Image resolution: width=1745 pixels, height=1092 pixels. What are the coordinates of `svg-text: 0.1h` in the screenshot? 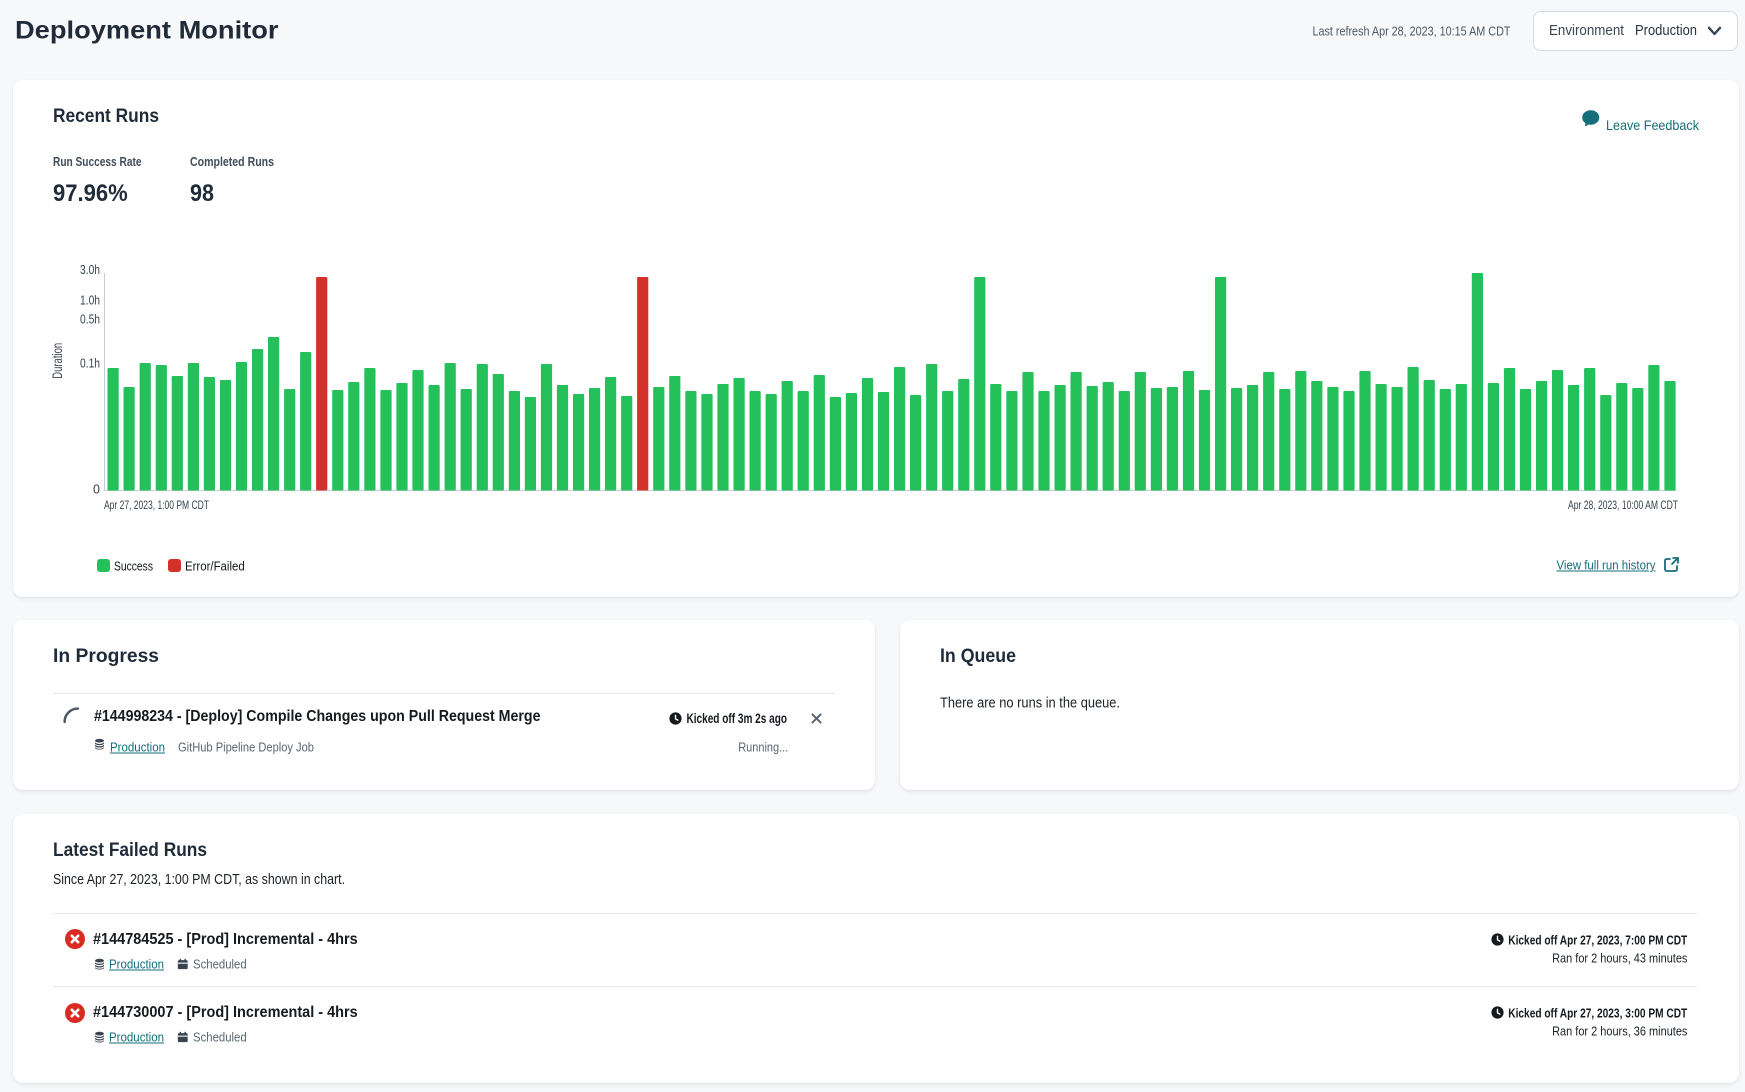 It's located at (90, 364).